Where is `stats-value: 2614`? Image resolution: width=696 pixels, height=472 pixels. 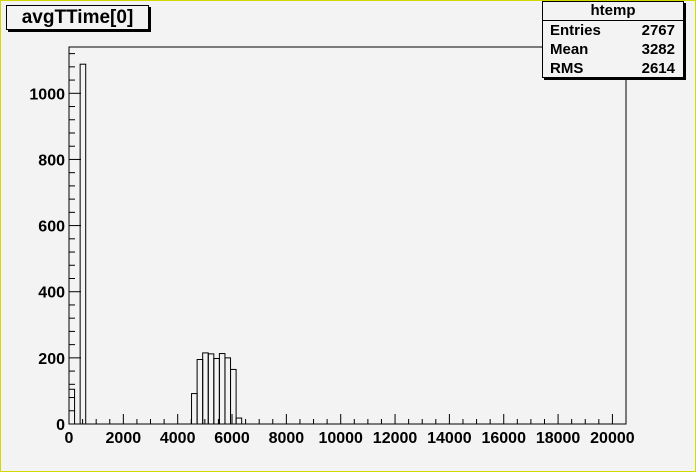 stats-value: 2614 is located at coordinates (658, 68).